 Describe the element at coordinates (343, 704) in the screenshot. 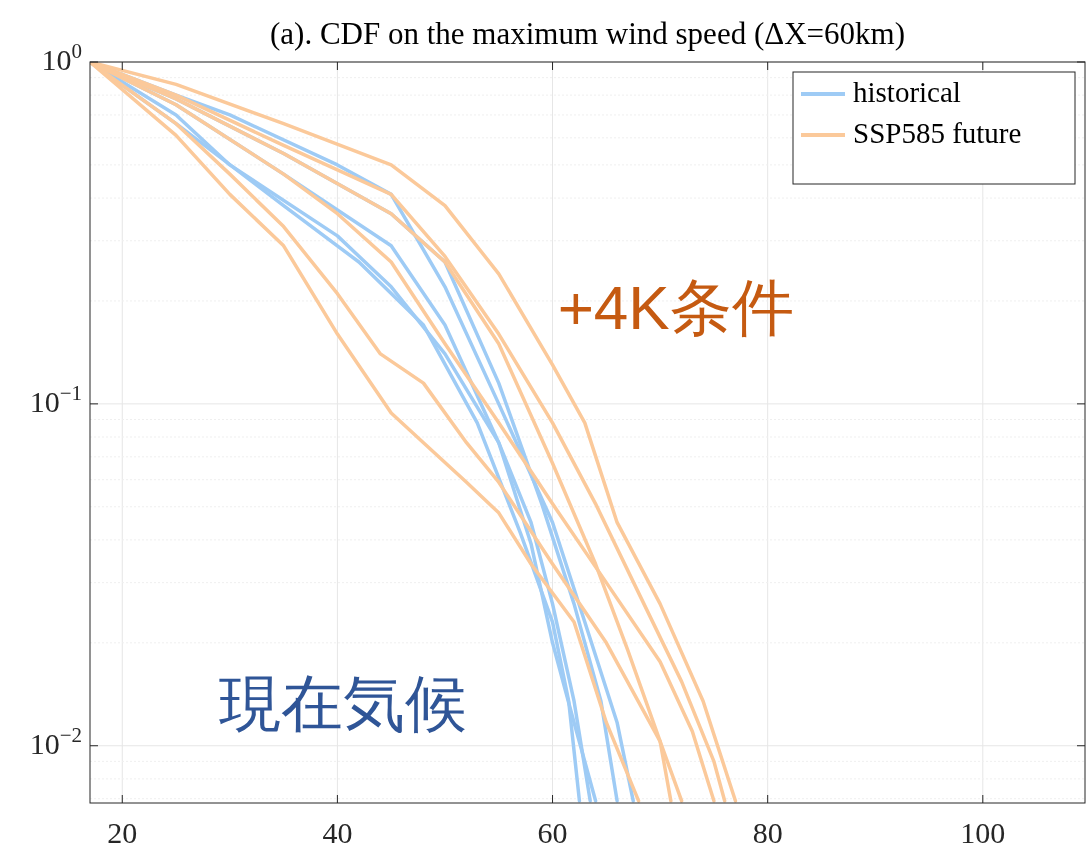

I see `annotation: 現在気候` at that location.